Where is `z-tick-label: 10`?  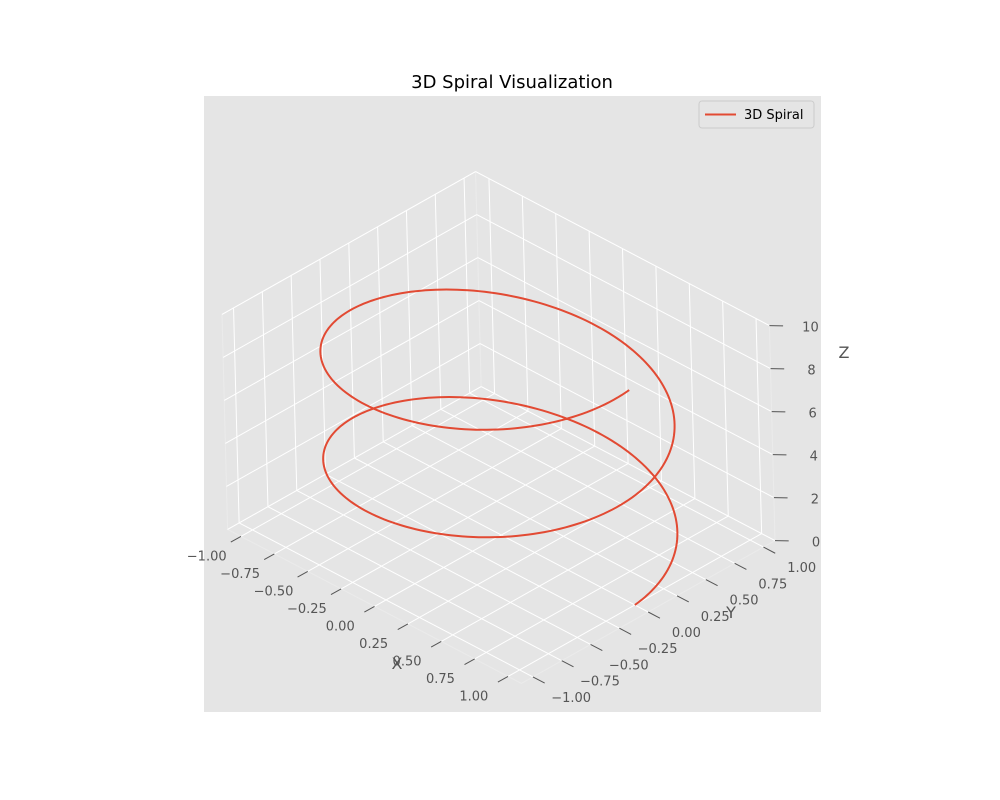
z-tick-label: 10 is located at coordinates (810, 327).